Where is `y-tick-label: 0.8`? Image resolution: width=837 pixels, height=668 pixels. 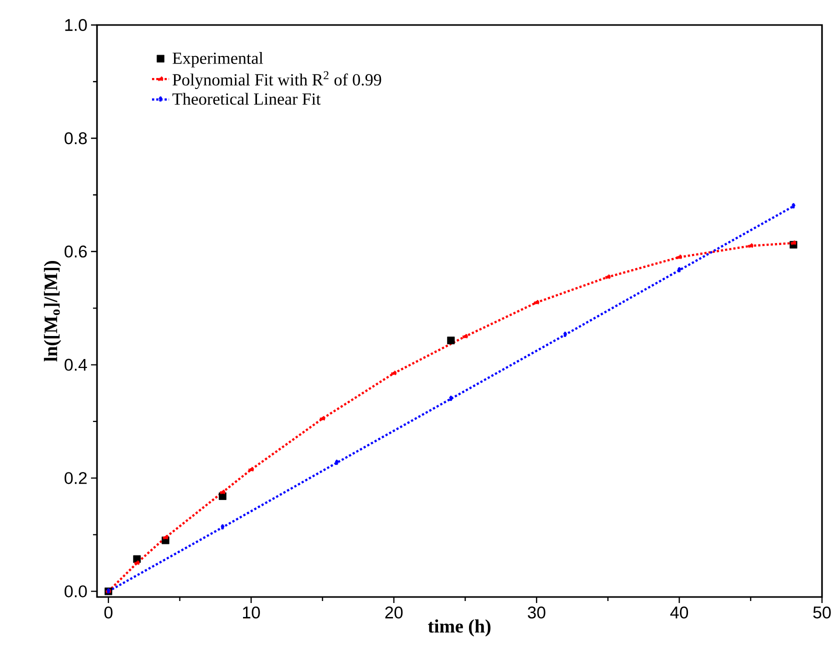 y-tick-label: 0.8 is located at coordinates (75, 138).